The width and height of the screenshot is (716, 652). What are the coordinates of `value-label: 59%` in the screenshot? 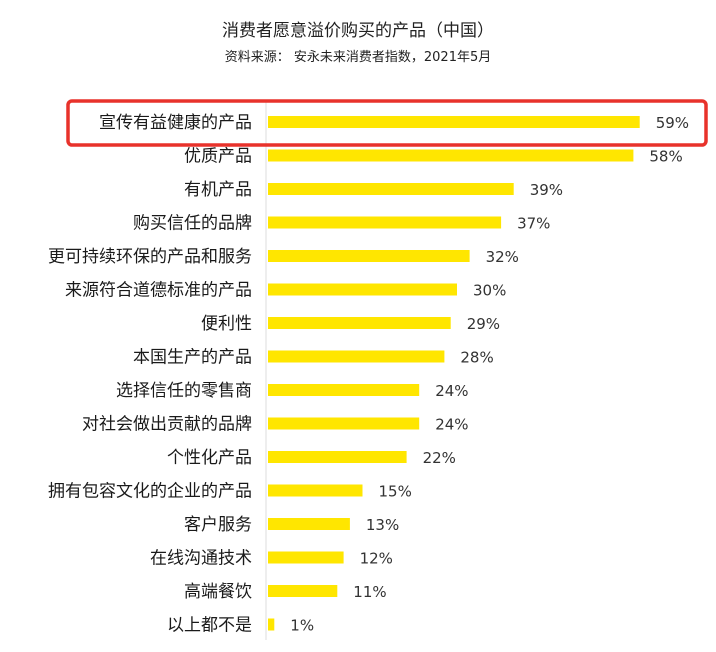 It's located at (672, 123).